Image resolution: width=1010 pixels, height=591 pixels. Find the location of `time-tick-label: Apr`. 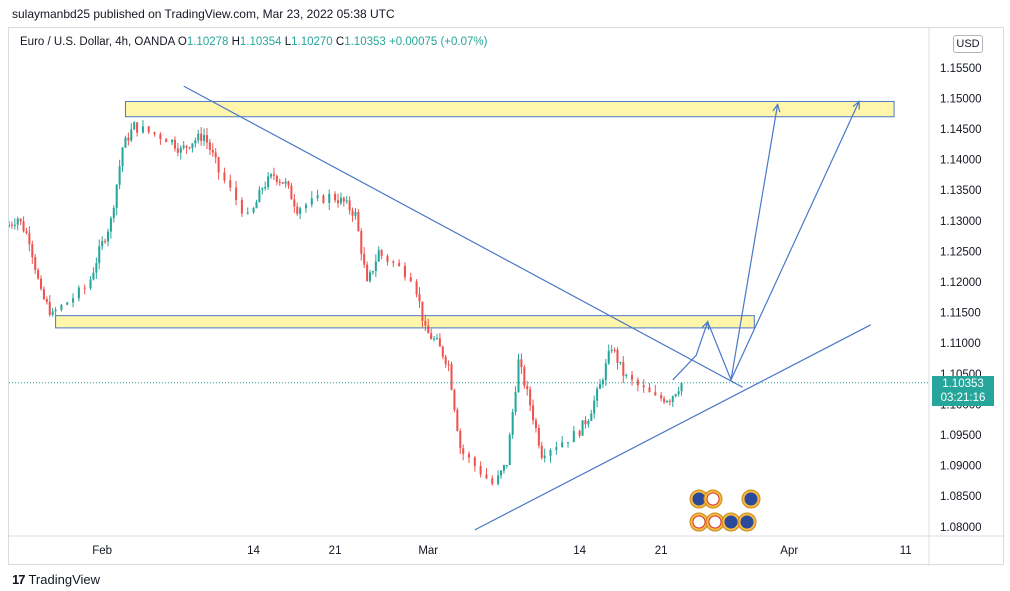

time-tick-label: Apr is located at coordinates (789, 551).